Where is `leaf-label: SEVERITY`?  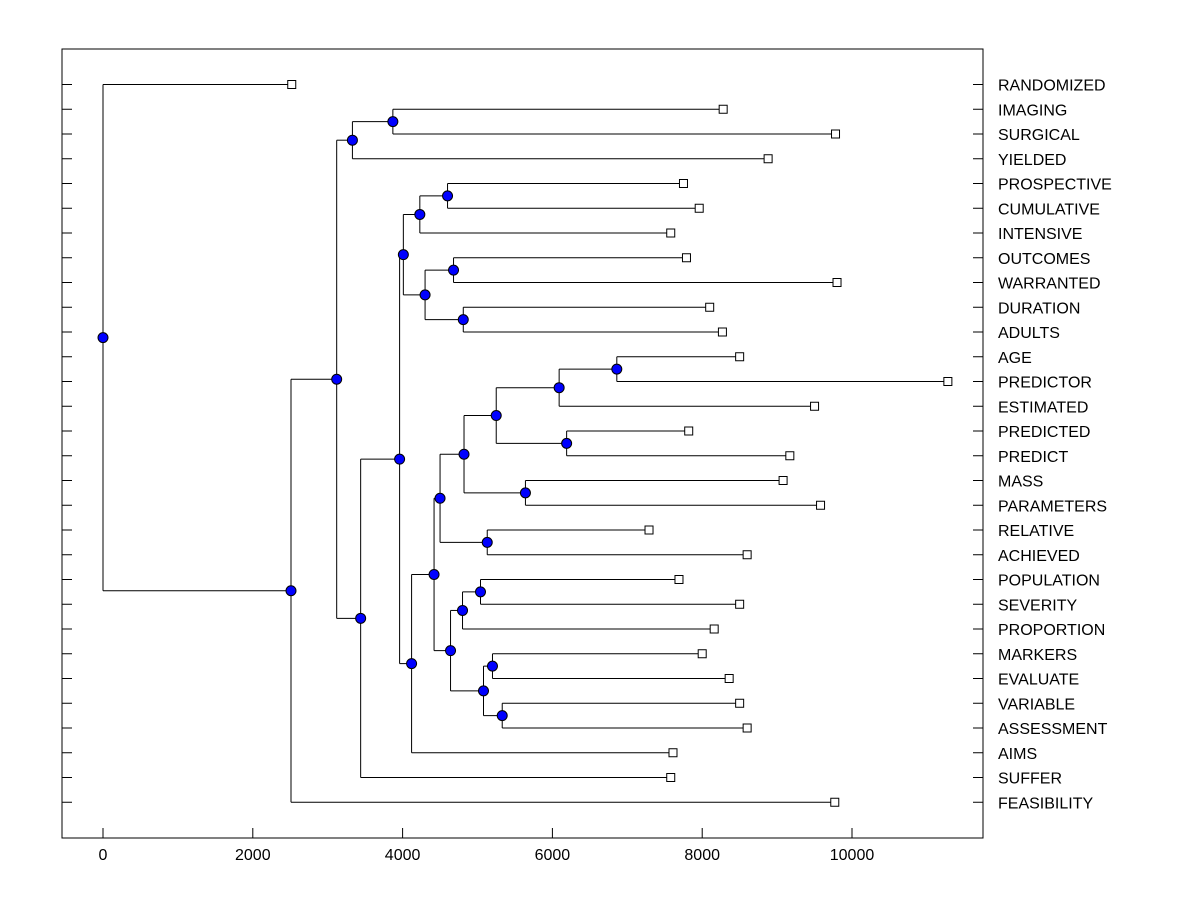 leaf-label: SEVERITY is located at coordinates (1037, 605).